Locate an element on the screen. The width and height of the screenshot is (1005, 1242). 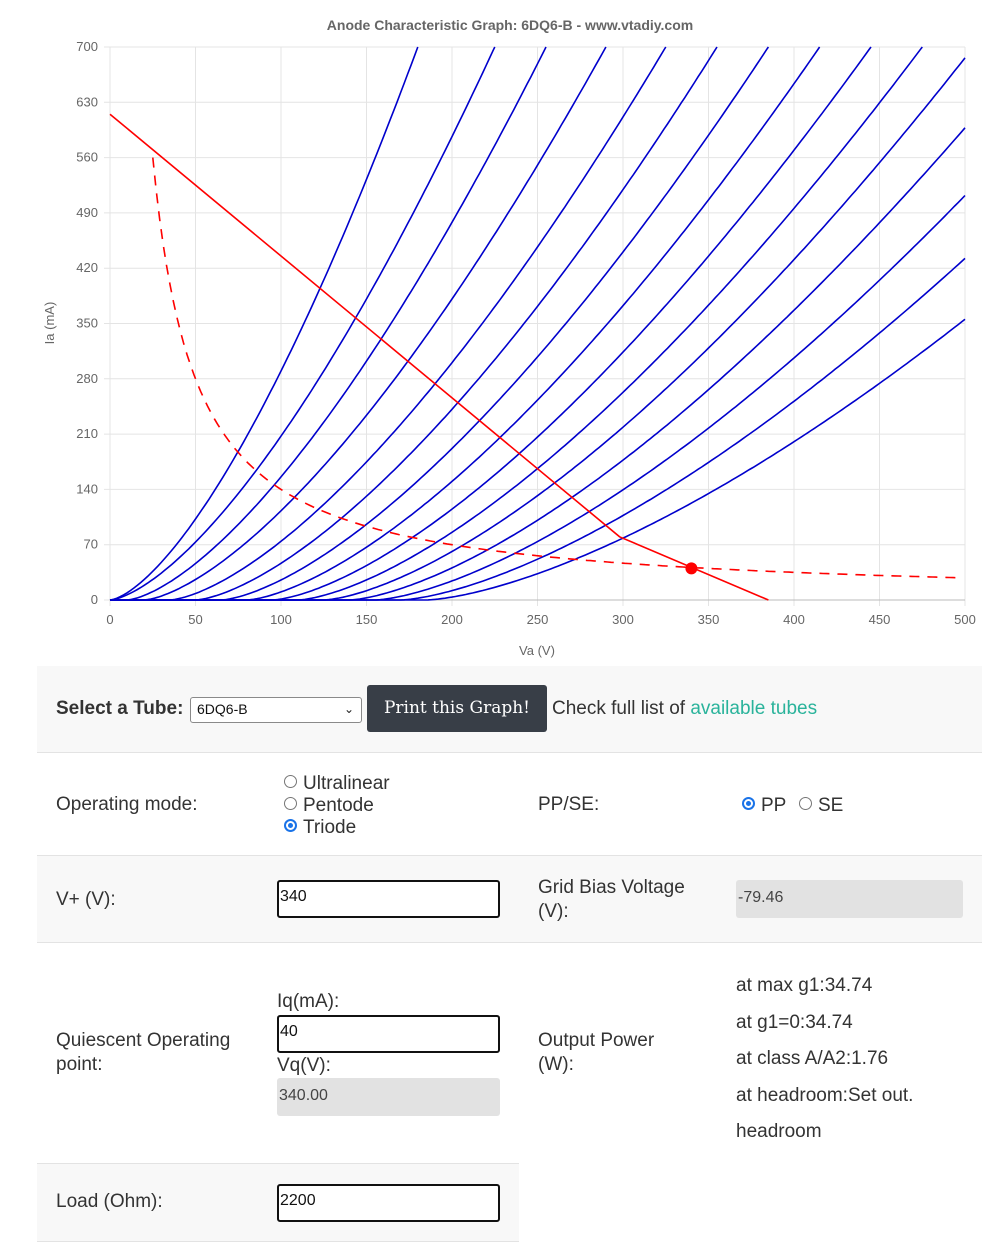
vplus-label: V+ (V): is located at coordinates (86, 899).